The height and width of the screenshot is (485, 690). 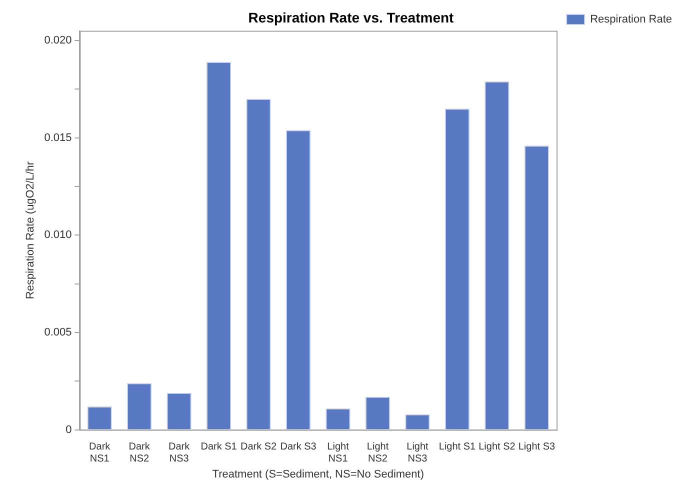 What do you see at coordinates (139, 453) in the screenshot?
I see `x-tick-label: Dark NS2` at bounding box center [139, 453].